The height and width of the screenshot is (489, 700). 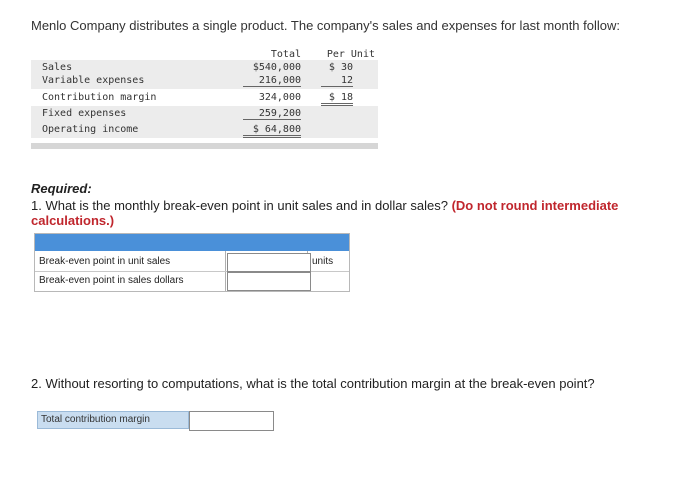 What do you see at coordinates (337, 81) in the screenshot?
I see `row-unit: 12` at bounding box center [337, 81].